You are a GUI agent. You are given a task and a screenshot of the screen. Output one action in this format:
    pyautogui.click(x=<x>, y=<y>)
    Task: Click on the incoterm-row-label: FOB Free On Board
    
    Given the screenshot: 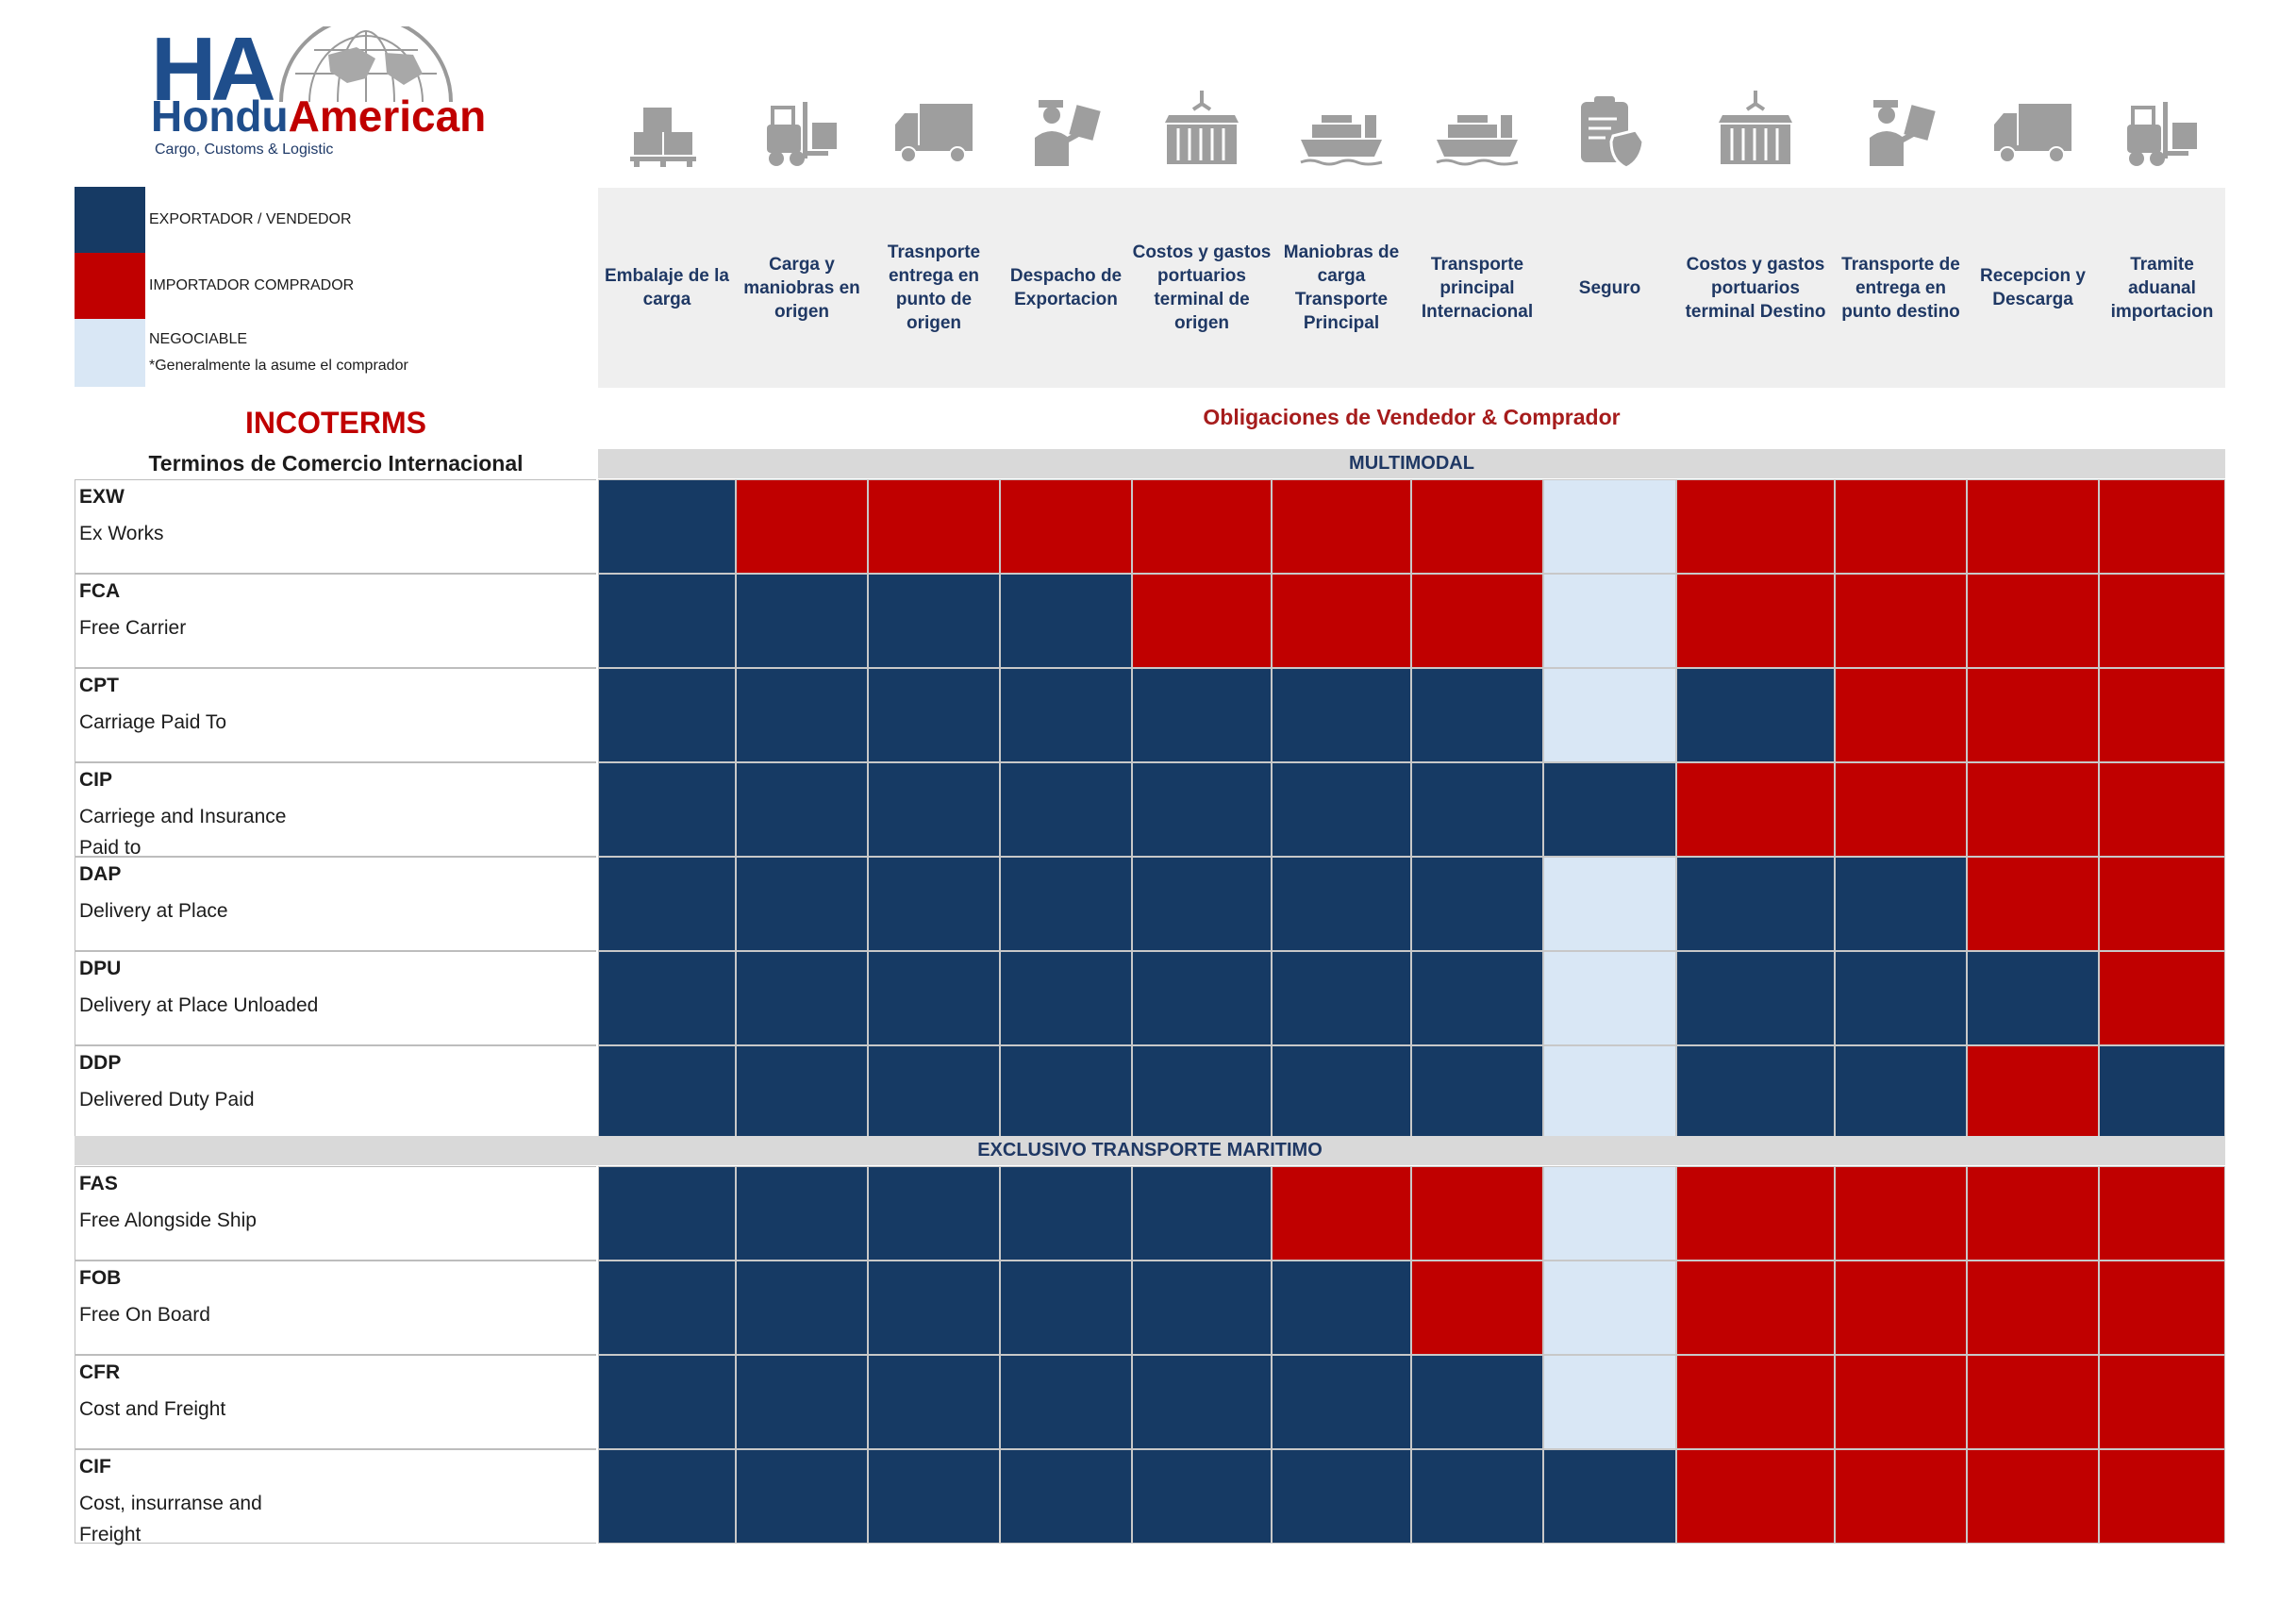 What is the action you would take?
    pyautogui.click(x=335, y=1308)
    